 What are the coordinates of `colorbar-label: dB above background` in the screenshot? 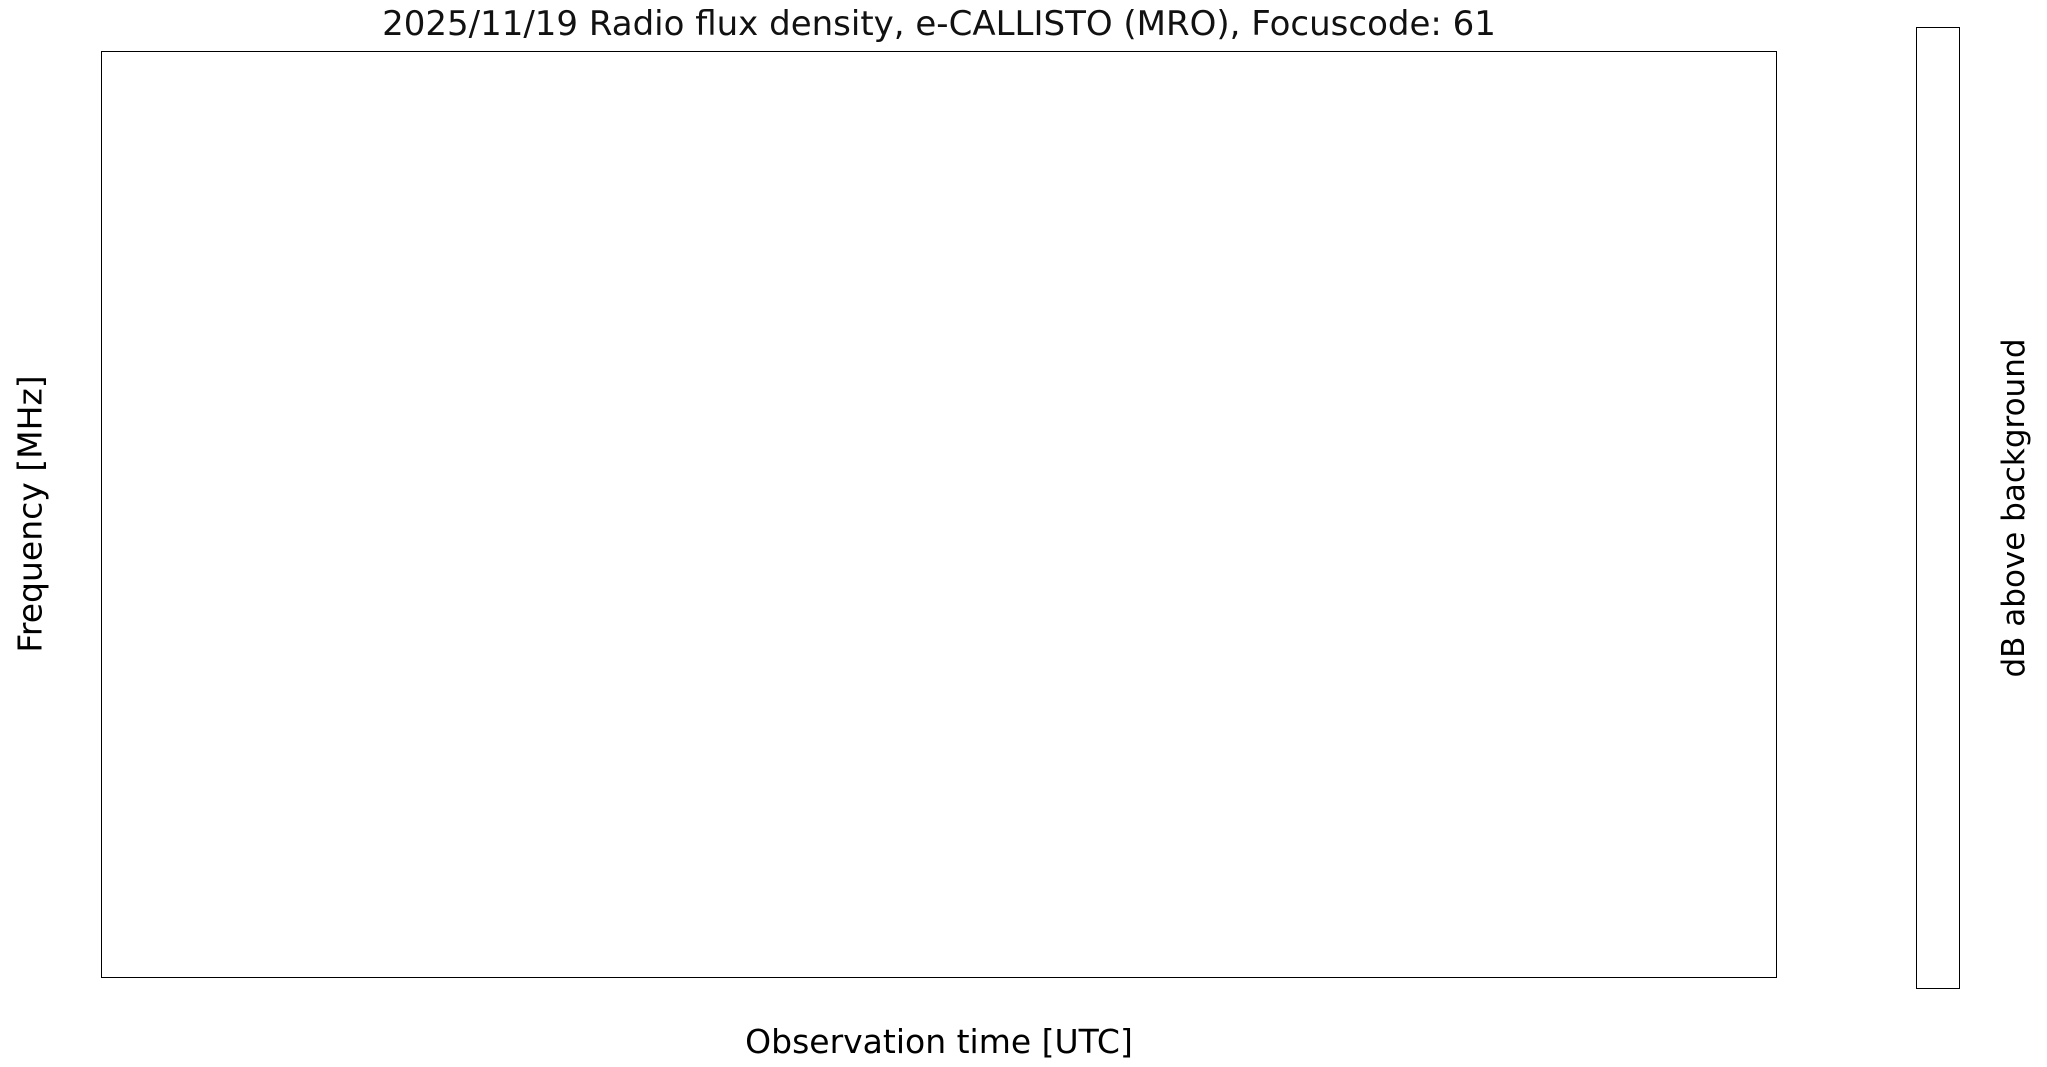 It's located at (2014, 508).